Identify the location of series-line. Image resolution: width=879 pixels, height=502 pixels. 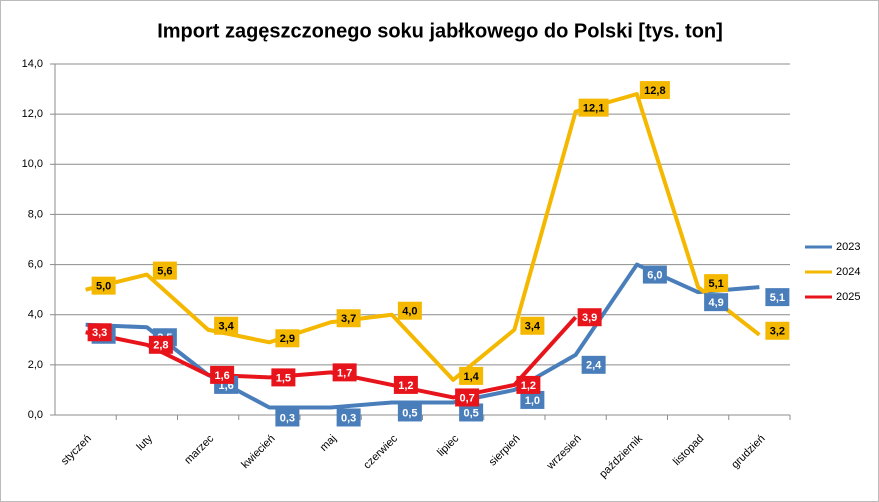
(331, 357).